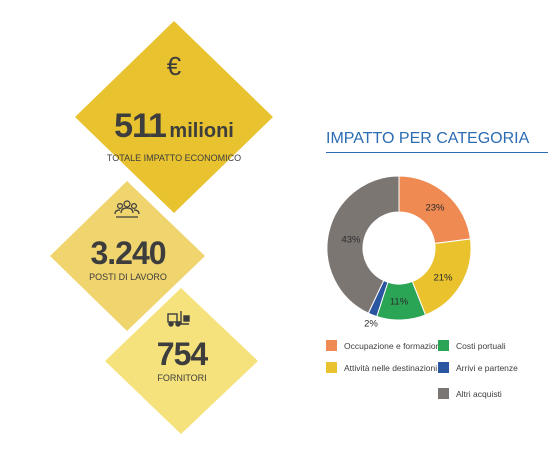 This screenshot has width=554, height=462. What do you see at coordinates (178, 319) in the screenshot?
I see `forklift-icon` at bounding box center [178, 319].